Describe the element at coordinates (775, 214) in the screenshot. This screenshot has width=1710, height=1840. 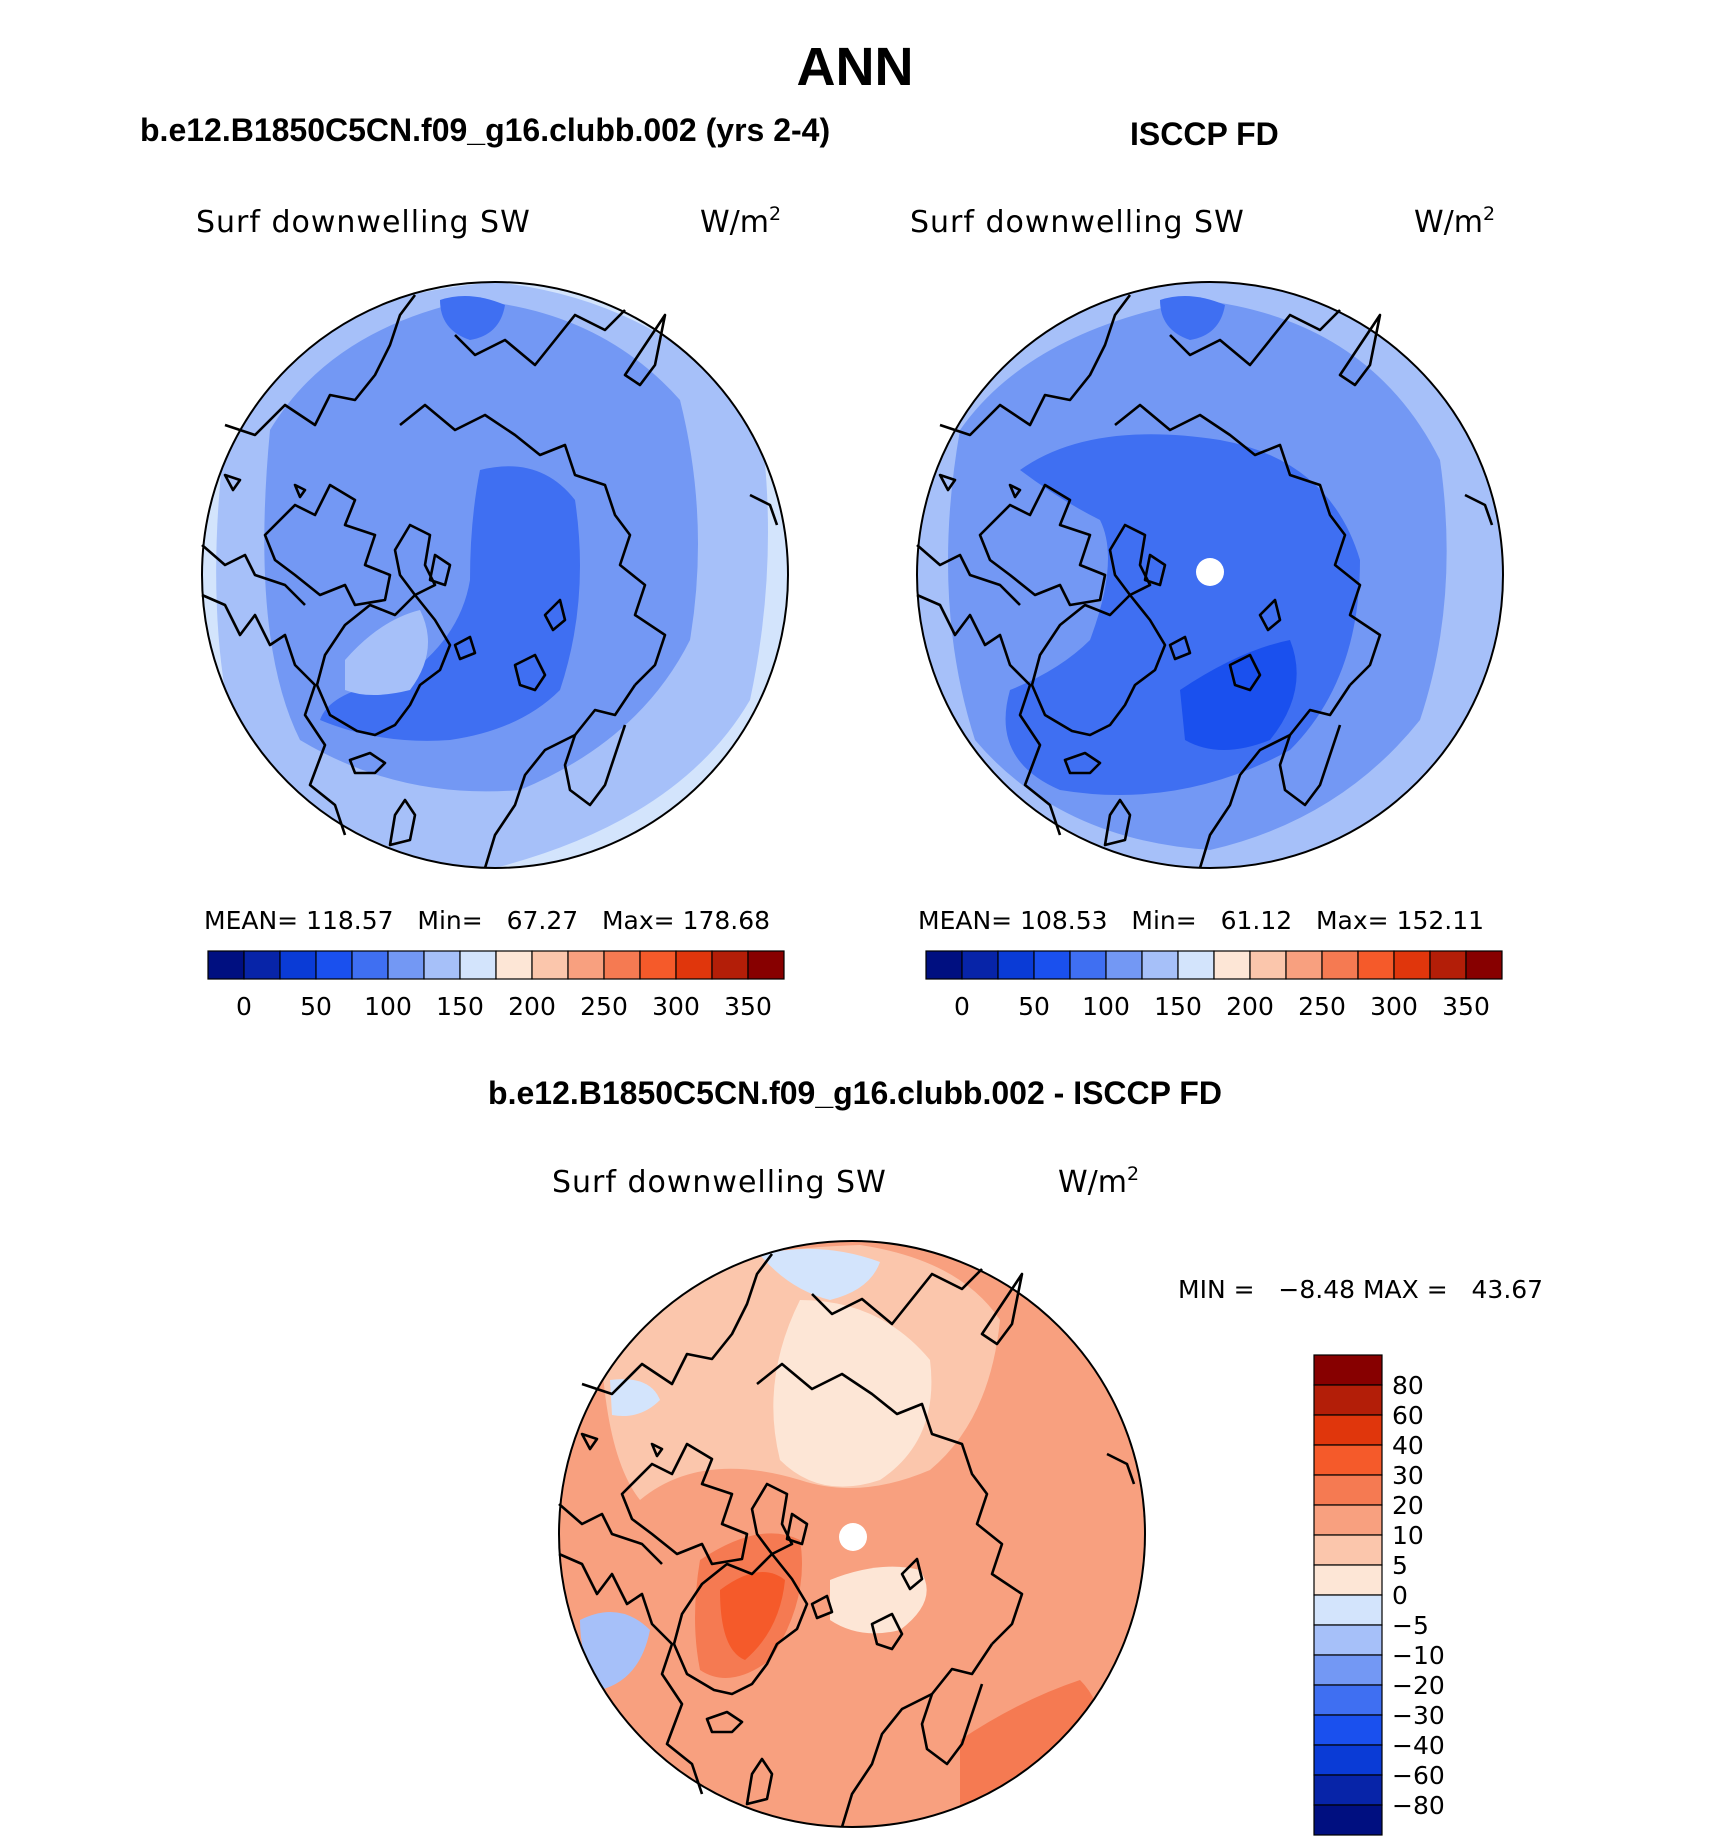
I see `units-model-exp: 2` at that location.